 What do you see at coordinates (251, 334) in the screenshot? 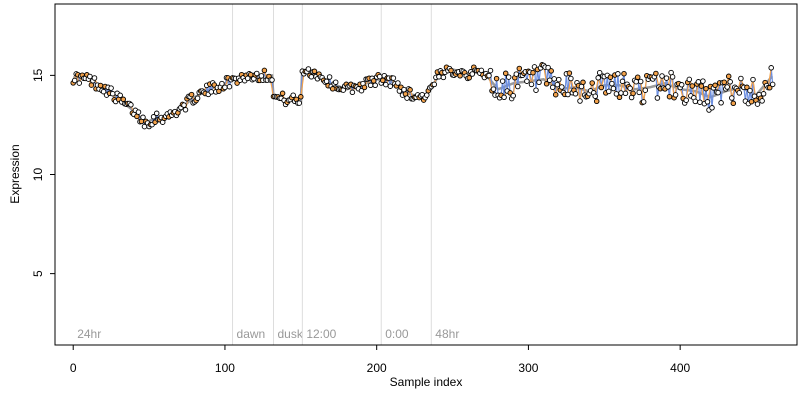
I see `region-label: dawn` at bounding box center [251, 334].